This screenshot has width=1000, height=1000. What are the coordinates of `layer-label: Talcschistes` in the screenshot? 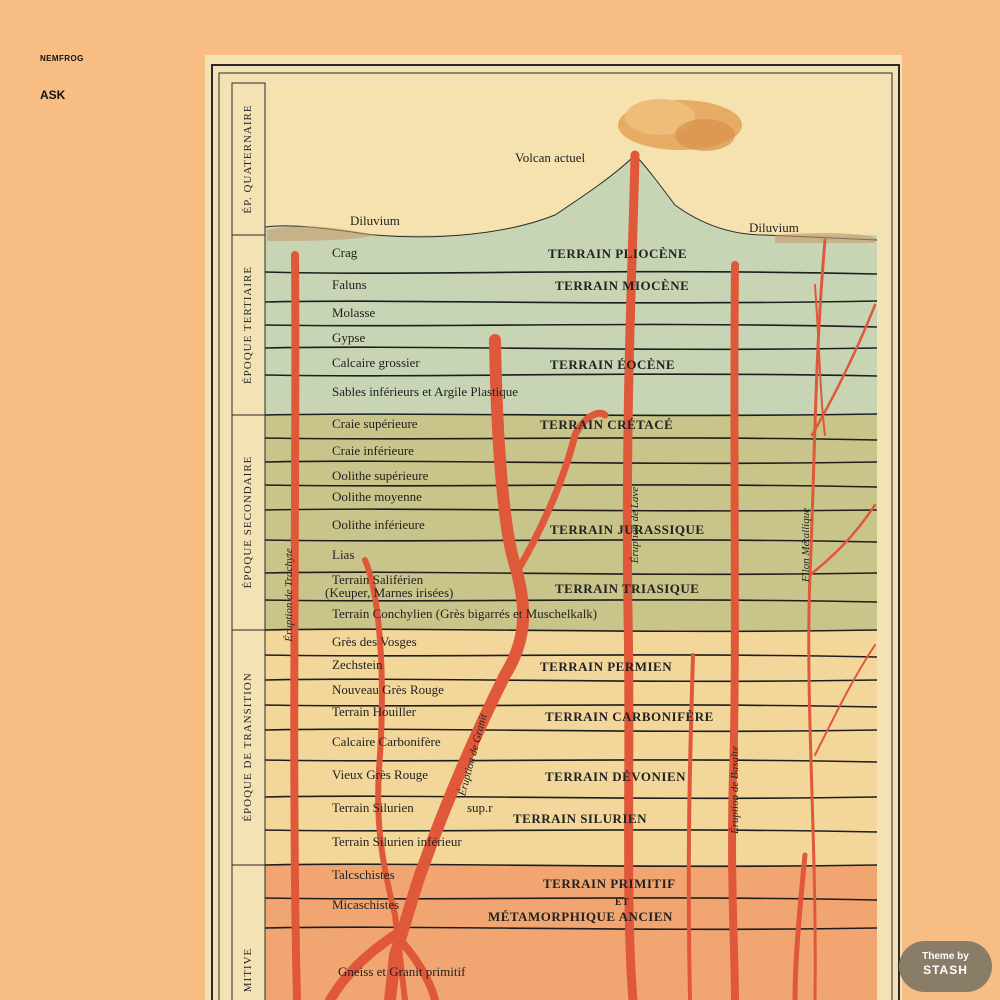 It's located at (363, 874).